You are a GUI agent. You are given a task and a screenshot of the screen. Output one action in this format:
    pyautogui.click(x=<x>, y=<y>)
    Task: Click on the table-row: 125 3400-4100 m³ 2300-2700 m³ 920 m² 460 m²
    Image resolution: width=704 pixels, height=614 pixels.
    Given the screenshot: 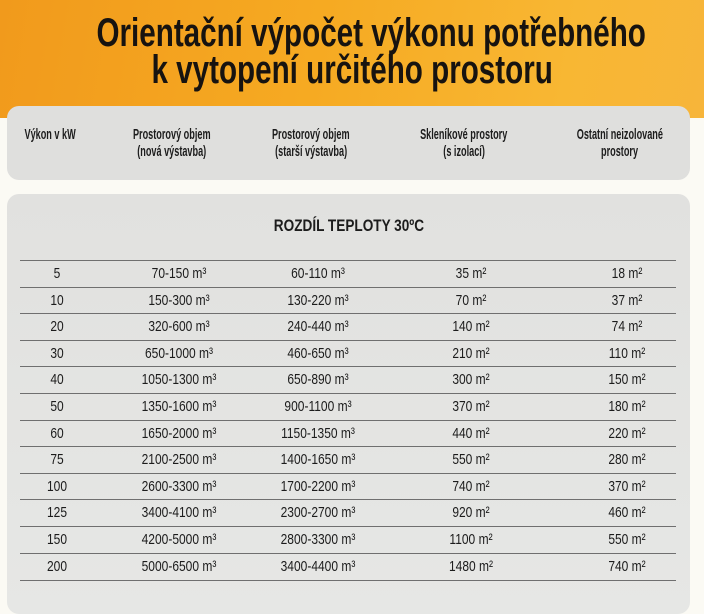 What is the action you would take?
    pyautogui.click(x=348, y=513)
    